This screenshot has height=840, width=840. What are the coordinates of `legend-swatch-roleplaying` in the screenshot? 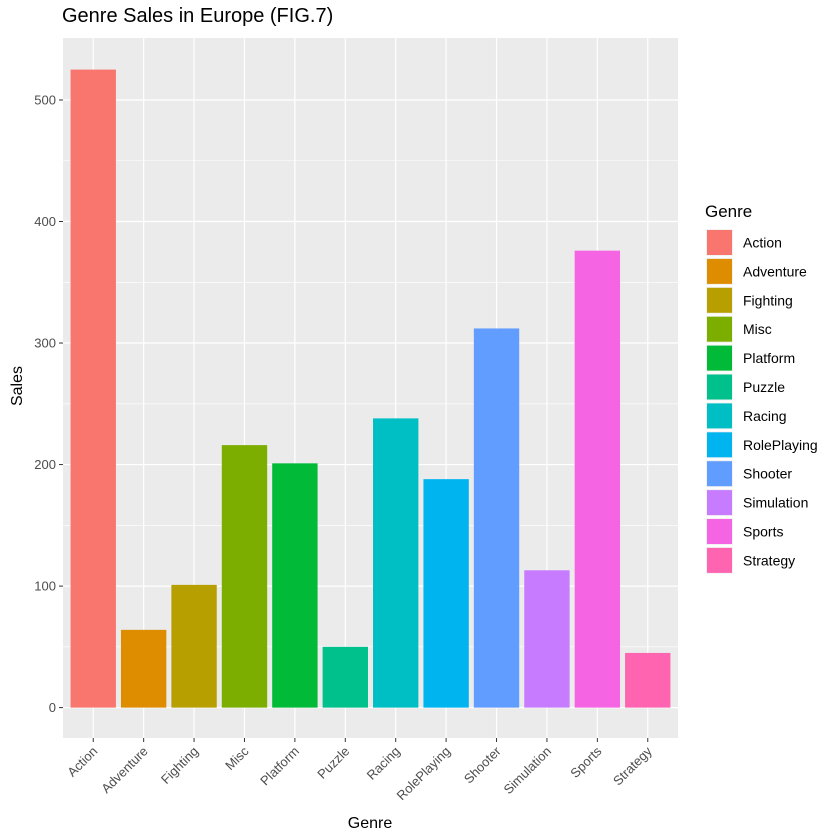 It's located at (719, 445).